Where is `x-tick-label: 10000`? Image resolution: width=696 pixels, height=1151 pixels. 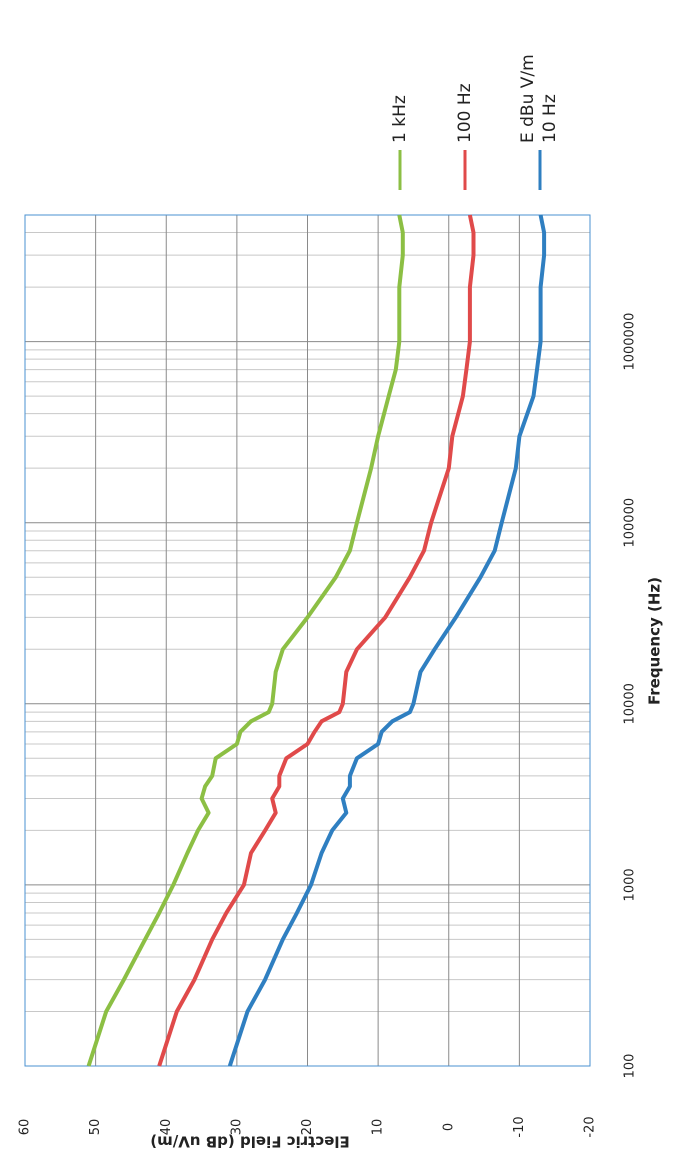
x-tick-label: 10000 is located at coordinates (630, 703).